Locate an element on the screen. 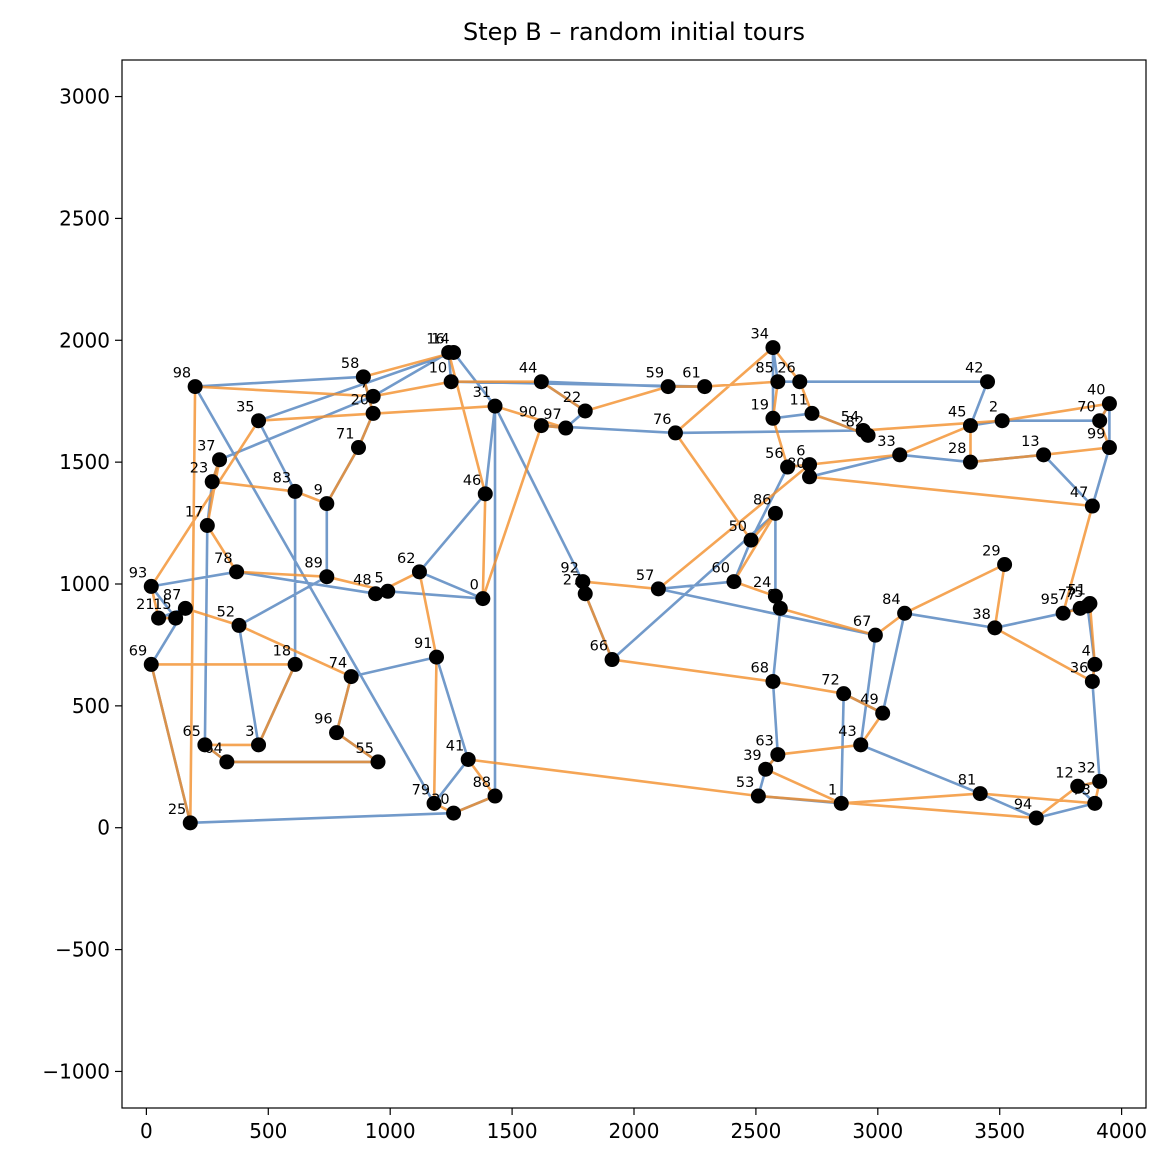  x-tick-label: 1500 is located at coordinates (512, 1131).